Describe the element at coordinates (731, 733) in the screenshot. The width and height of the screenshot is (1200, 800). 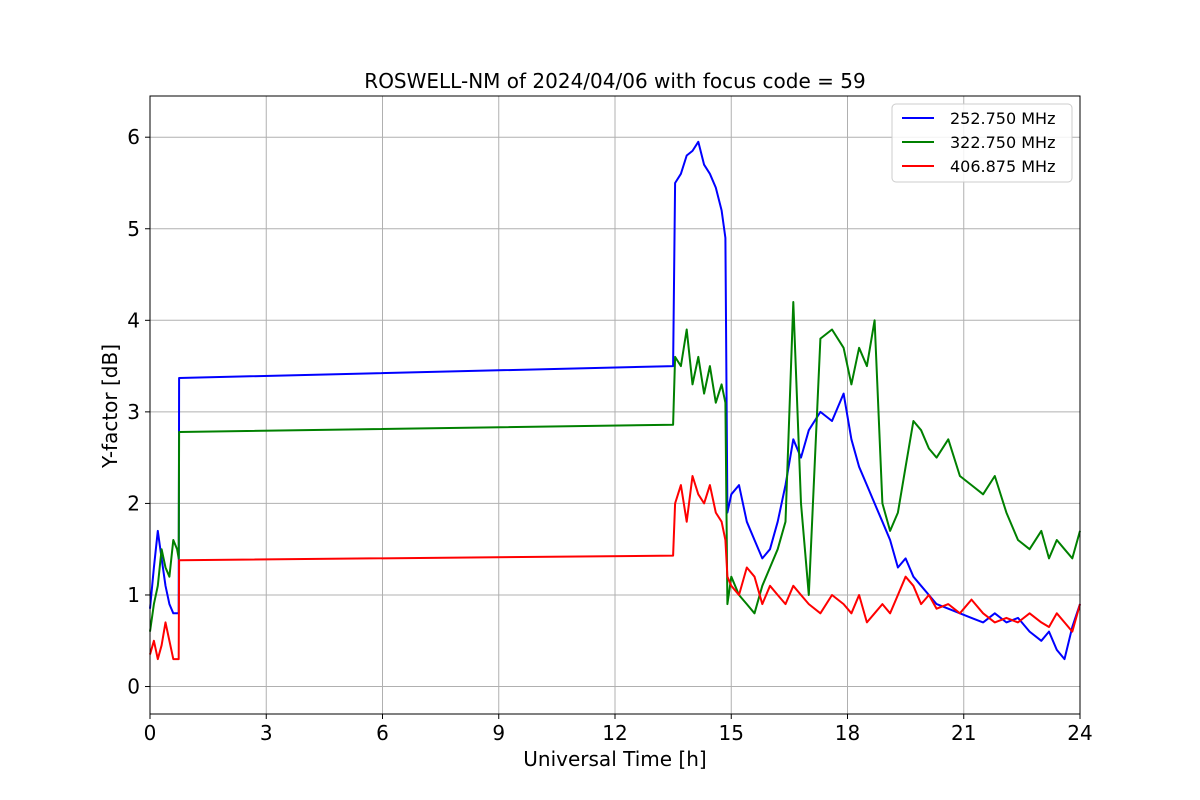
I see `x-tick-label: 15` at that location.